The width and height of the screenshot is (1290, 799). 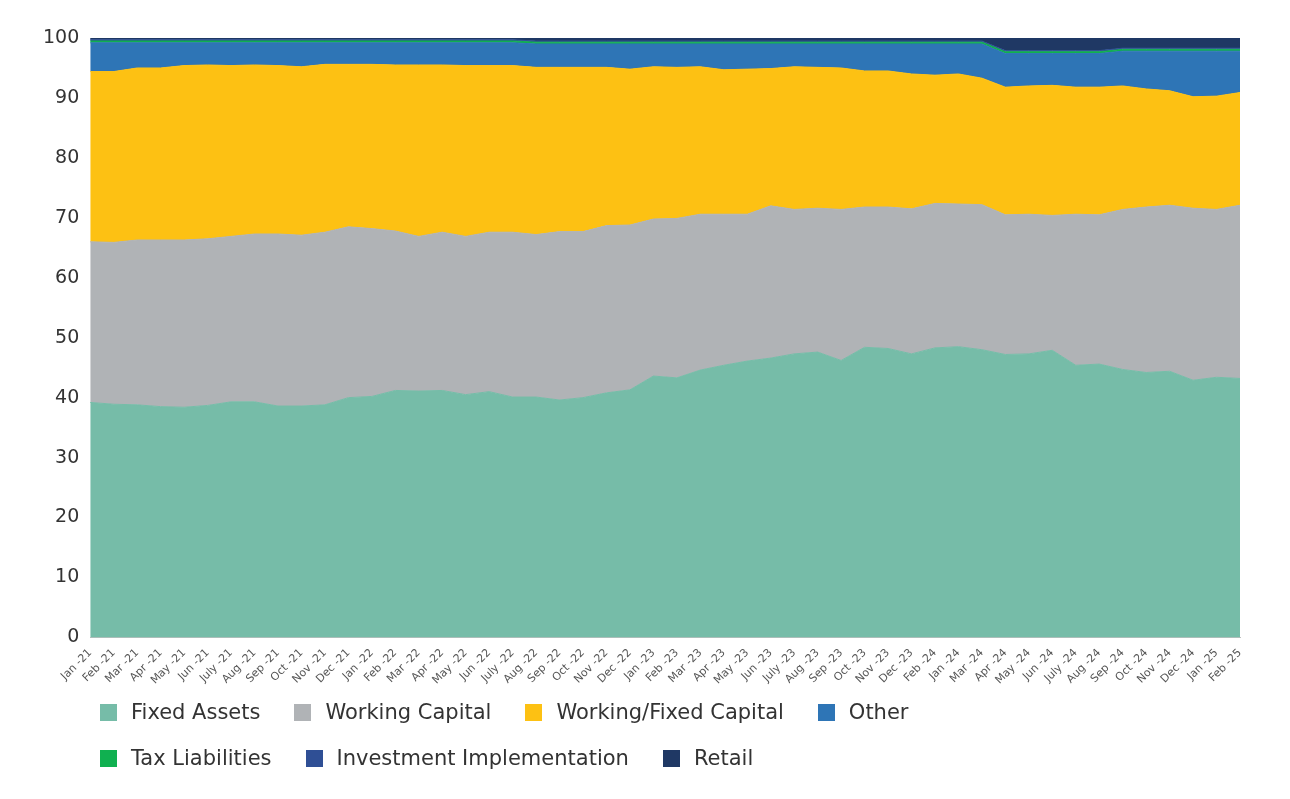 What do you see at coordinates (67, 515) in the screenshot?
I see `y-tick-label: 20` at bounding box center [67, 515].